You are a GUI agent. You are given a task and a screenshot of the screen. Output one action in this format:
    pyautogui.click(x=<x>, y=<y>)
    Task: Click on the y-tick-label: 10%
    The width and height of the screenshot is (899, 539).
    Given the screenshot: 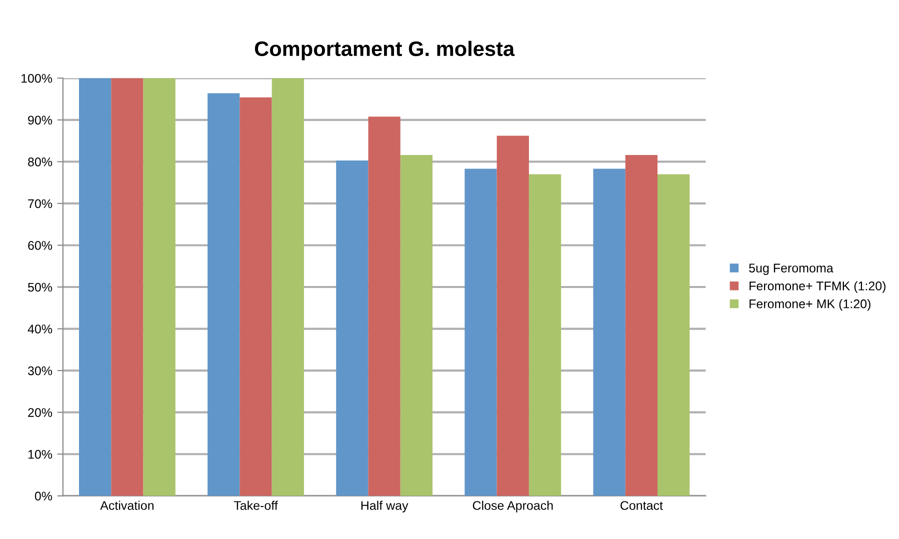 What is the action you would take?
    pyautogui.click(x=40, y=454)
    